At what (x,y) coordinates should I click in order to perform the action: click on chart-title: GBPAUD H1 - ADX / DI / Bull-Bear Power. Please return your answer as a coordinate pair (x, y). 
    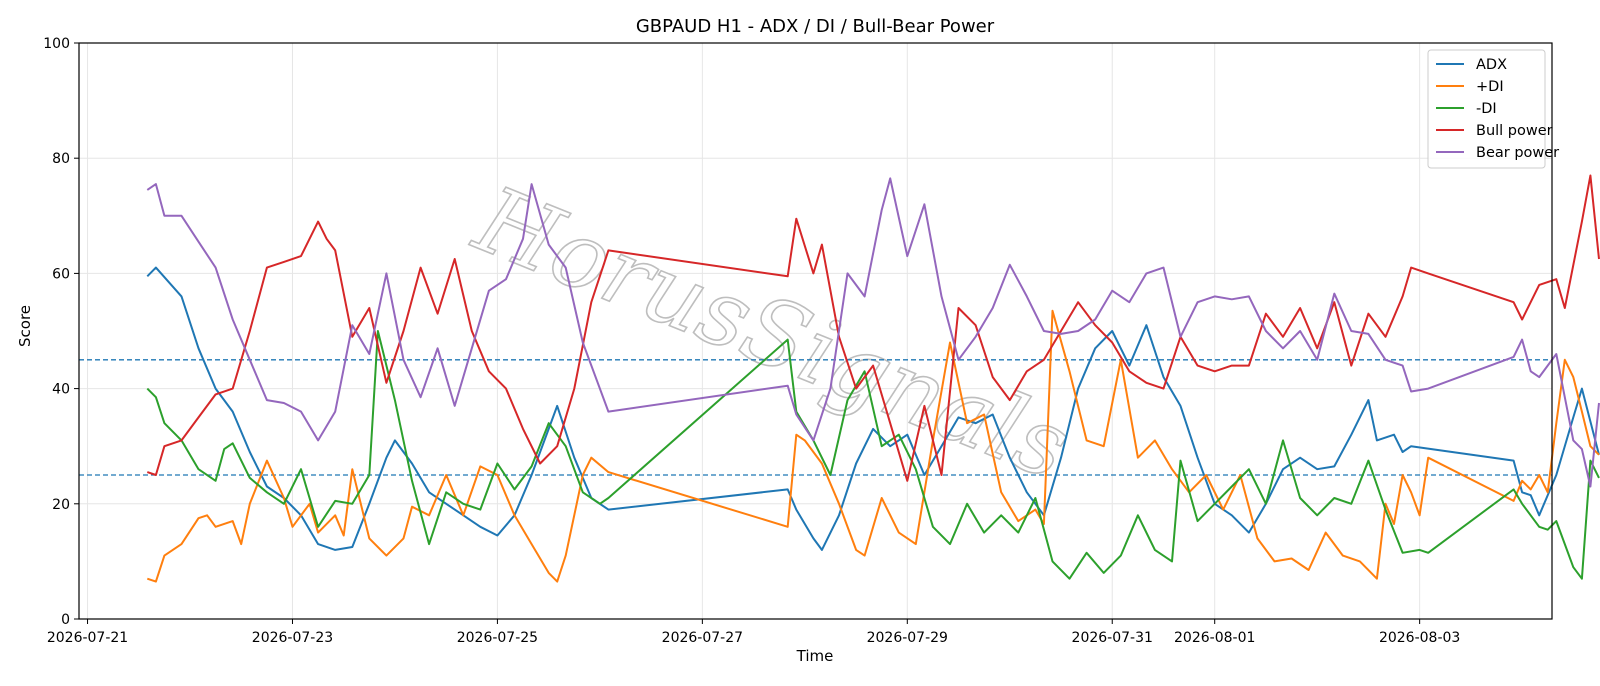
    Looking at the image, I should click on (815, 26).